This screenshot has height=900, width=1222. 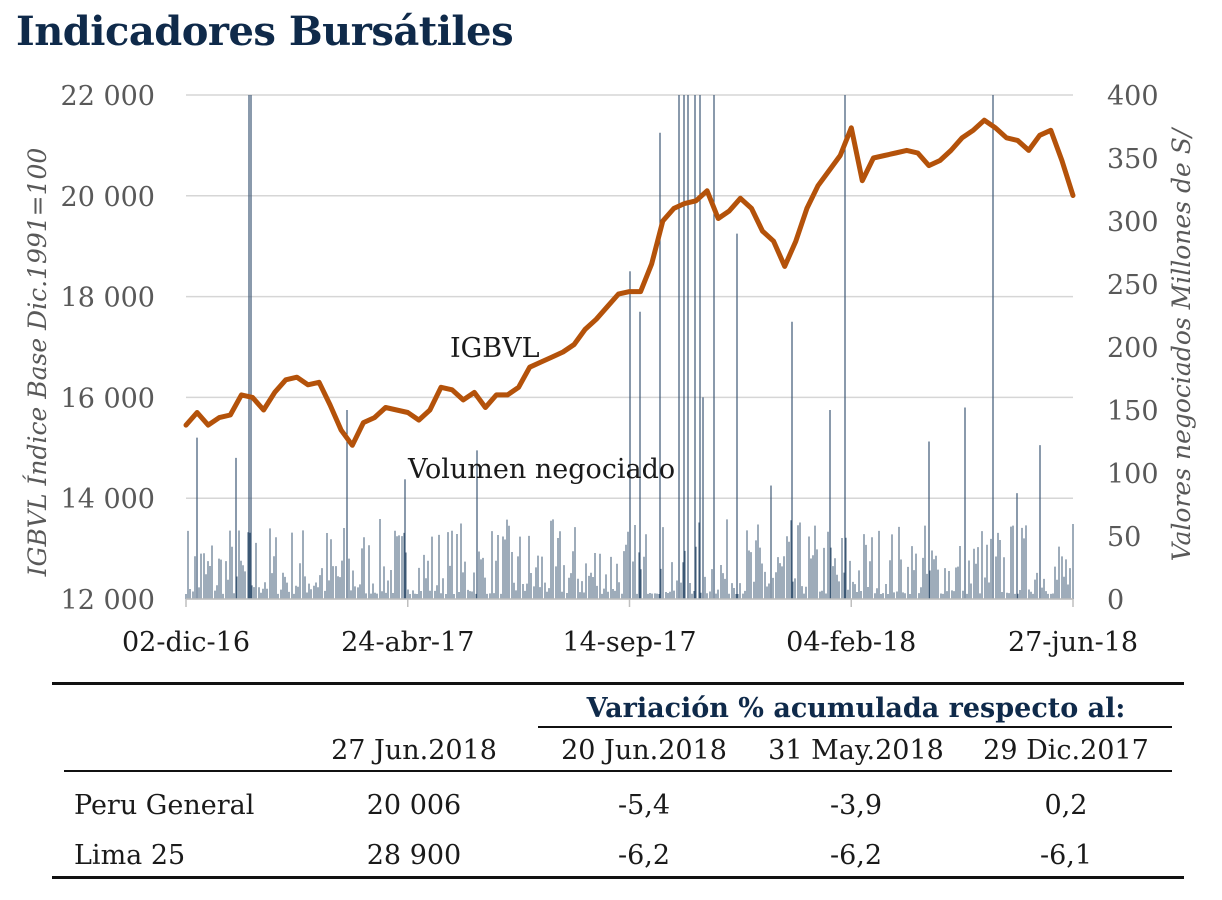 What do you see at coordinates (618, 771) in the screenshot?
I see `table-header-rule` at bounding box center [618, 771].